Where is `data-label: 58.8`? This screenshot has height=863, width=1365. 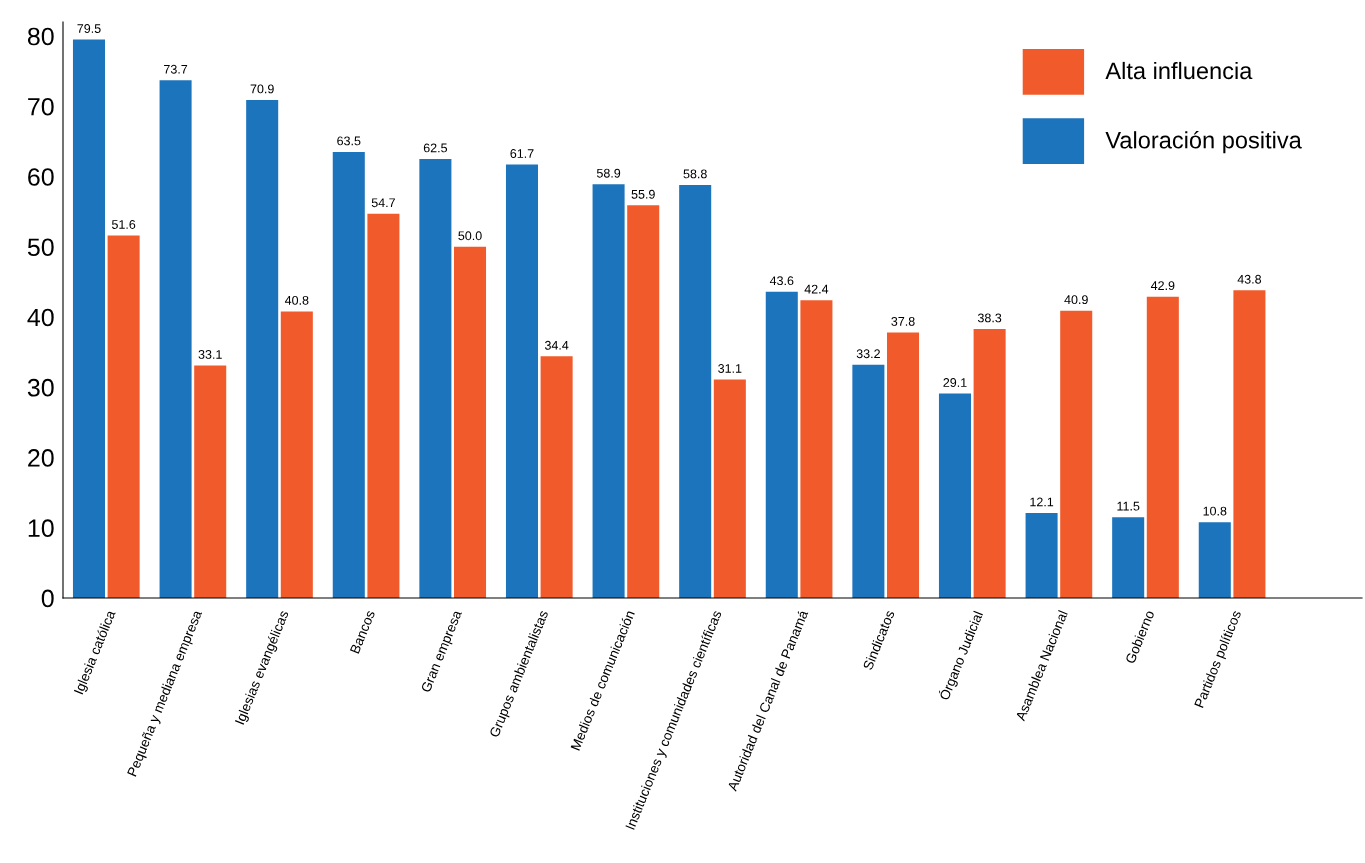 data-label: 58.8 is located at coordinates (695, 174).